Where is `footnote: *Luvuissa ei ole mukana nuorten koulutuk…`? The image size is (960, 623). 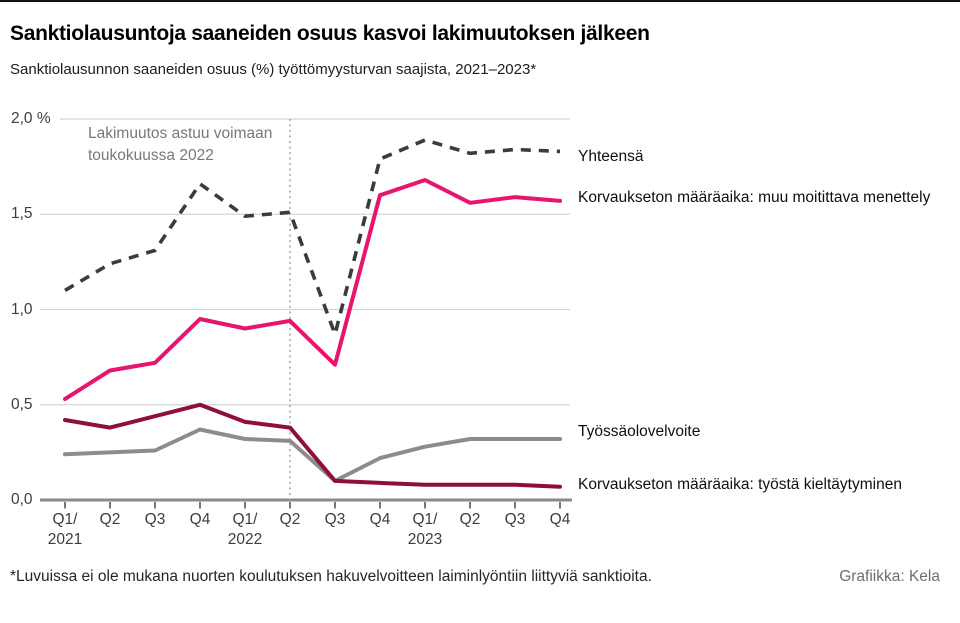 footnote: *Luvuissa ei ole mukana nuorten koulutuk… is located at coordinates (331, 576).